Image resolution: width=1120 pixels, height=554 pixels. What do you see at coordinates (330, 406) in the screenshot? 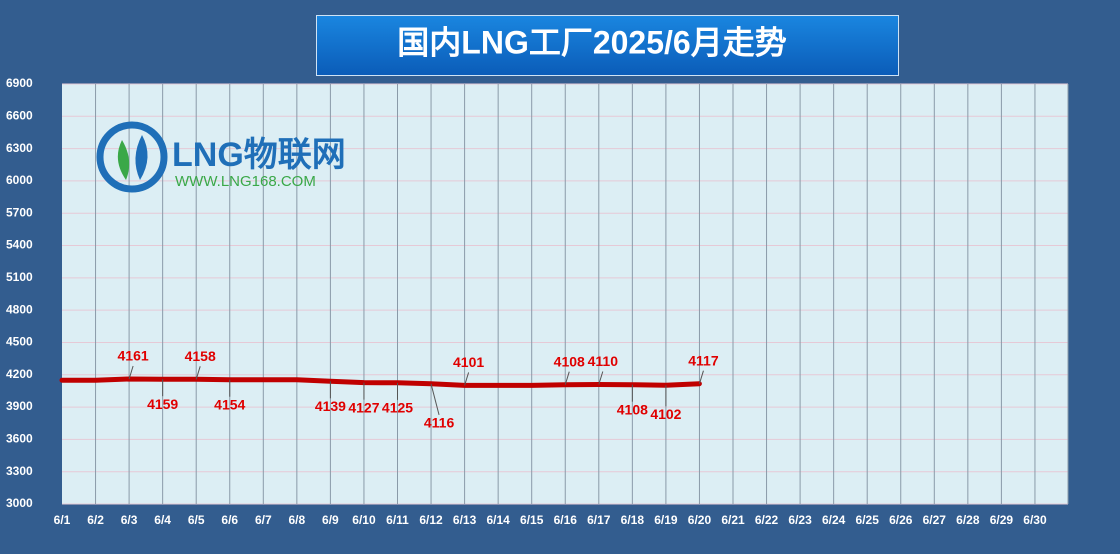
I see `data-label: 4139` at bounding box center [330, 406].